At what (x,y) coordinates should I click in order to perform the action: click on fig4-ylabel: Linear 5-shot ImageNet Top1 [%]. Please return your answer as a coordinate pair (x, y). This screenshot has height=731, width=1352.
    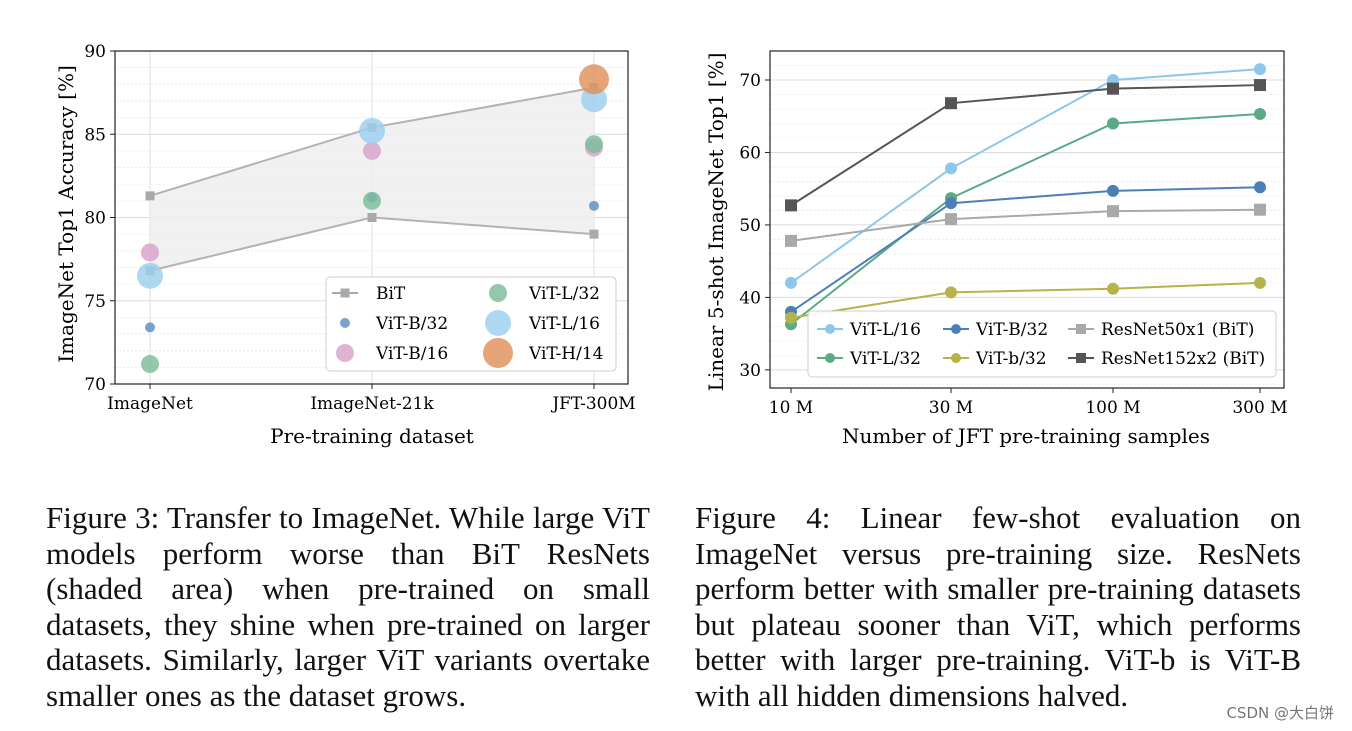
    Looking at the image, I should click on (716, 222).